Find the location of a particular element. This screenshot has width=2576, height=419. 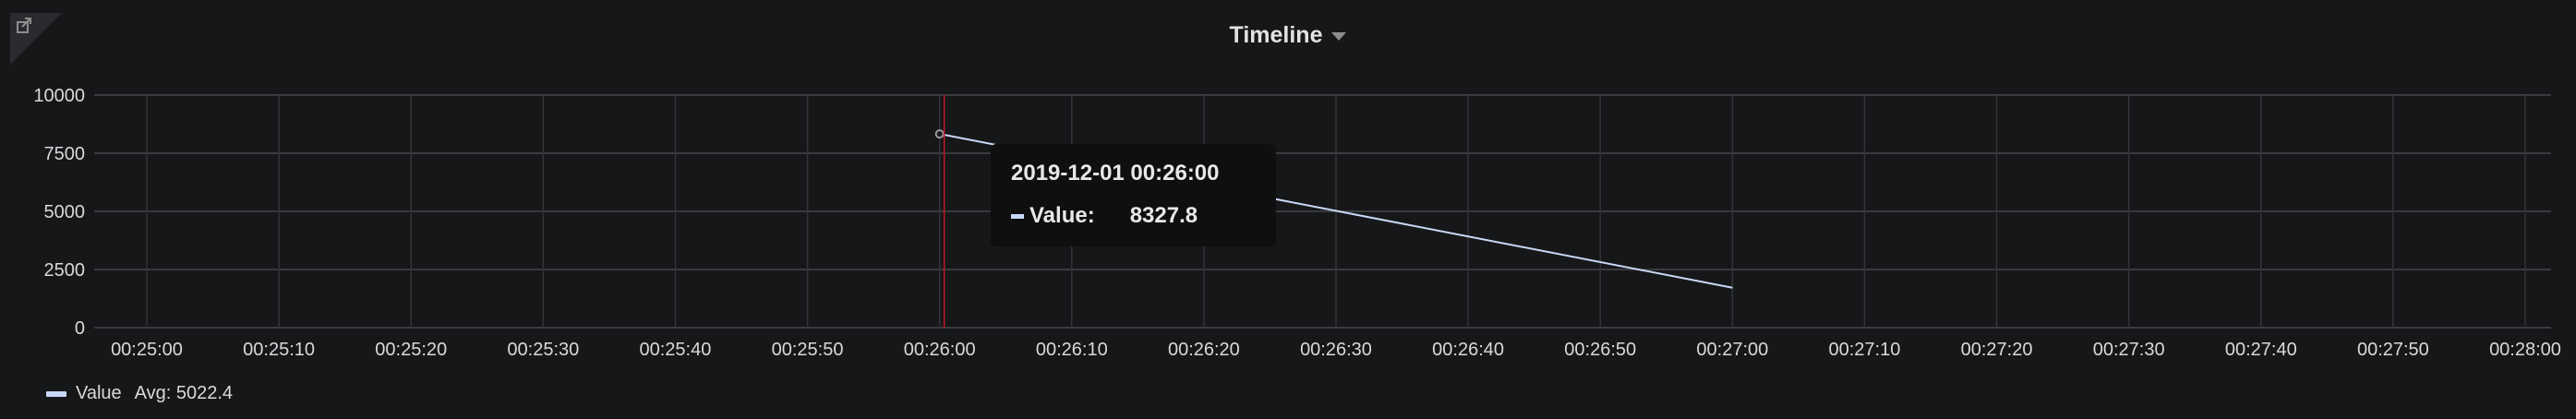

legend-swatch is located at coordinates (56, 393).